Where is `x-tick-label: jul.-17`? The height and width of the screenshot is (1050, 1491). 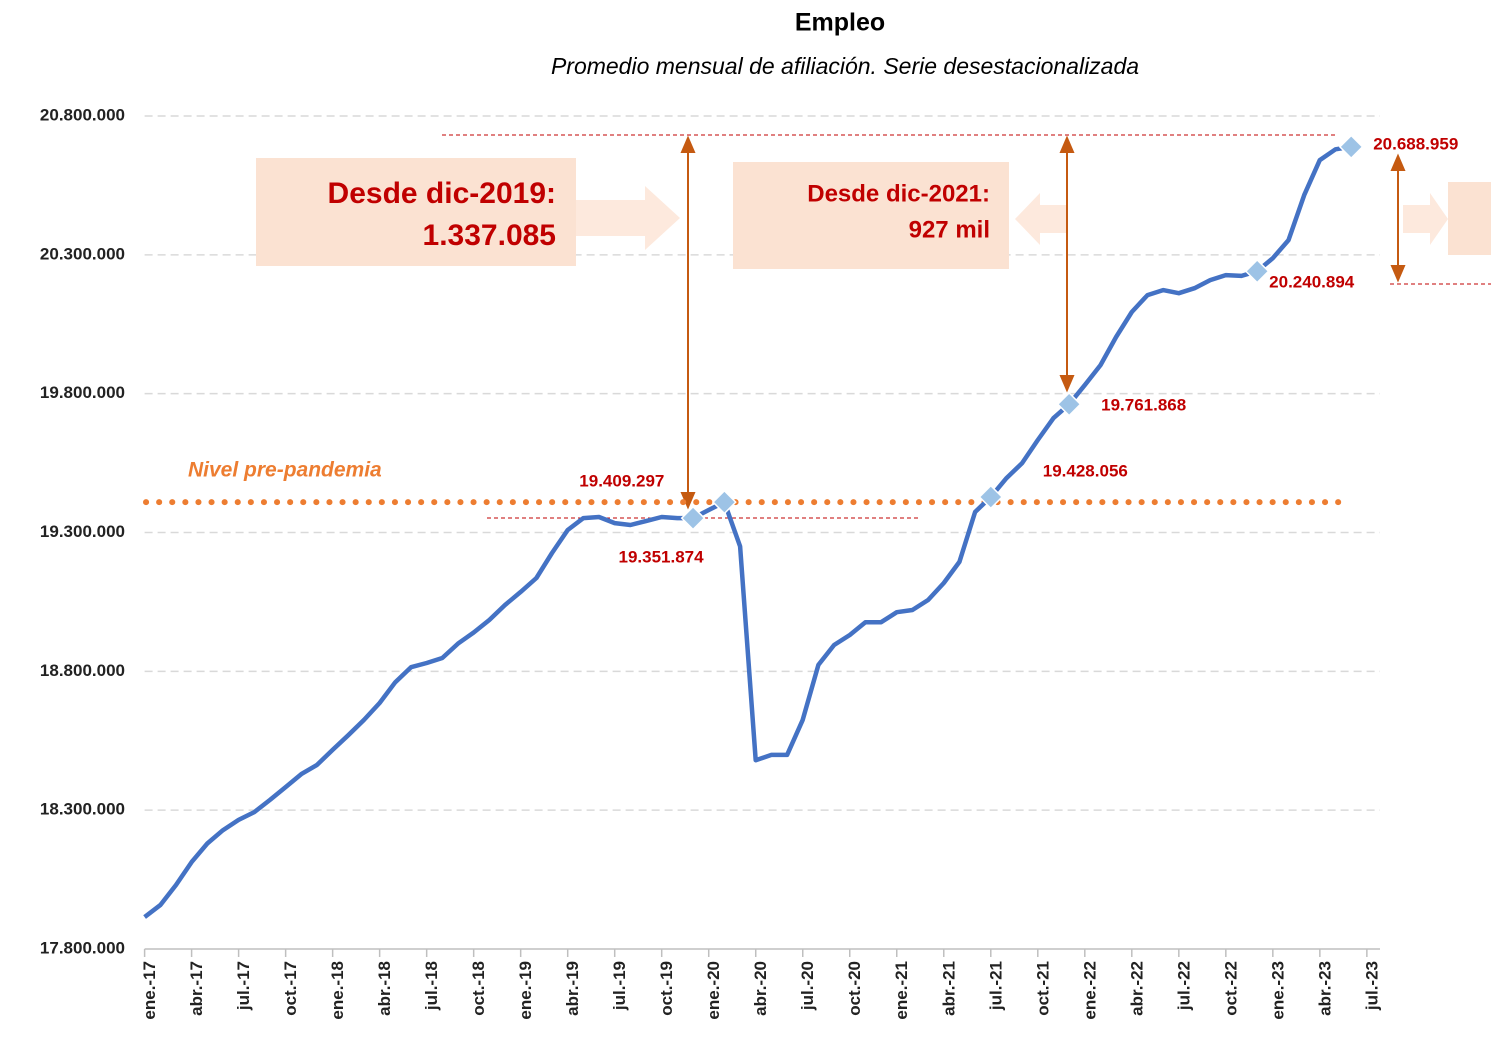 x-tick-label: jul.-17 is located at coordinates (243, 986).